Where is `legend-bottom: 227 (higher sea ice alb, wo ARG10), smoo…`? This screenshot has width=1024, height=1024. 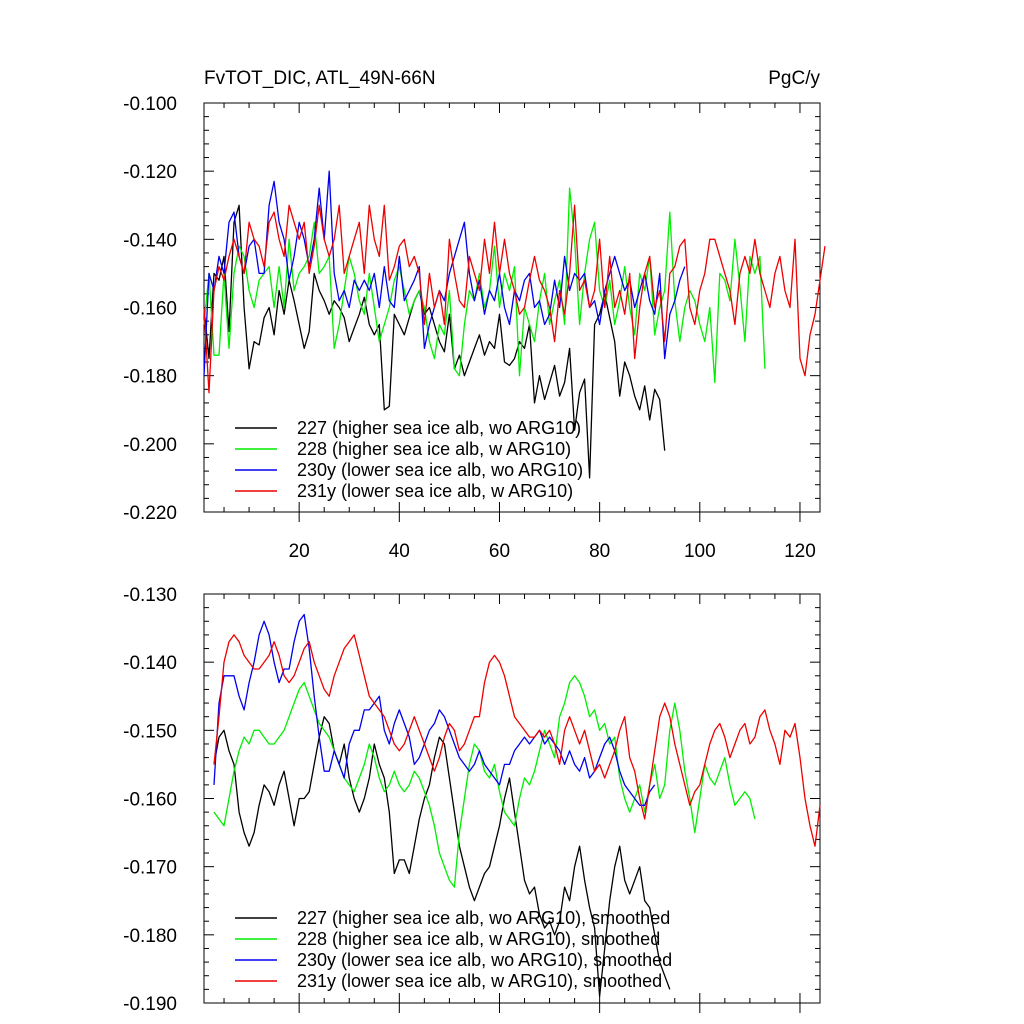 legend-bottom: 227 (higher sea ice alb, wo ARG10), smoo… is located at coordinates (453, 949).